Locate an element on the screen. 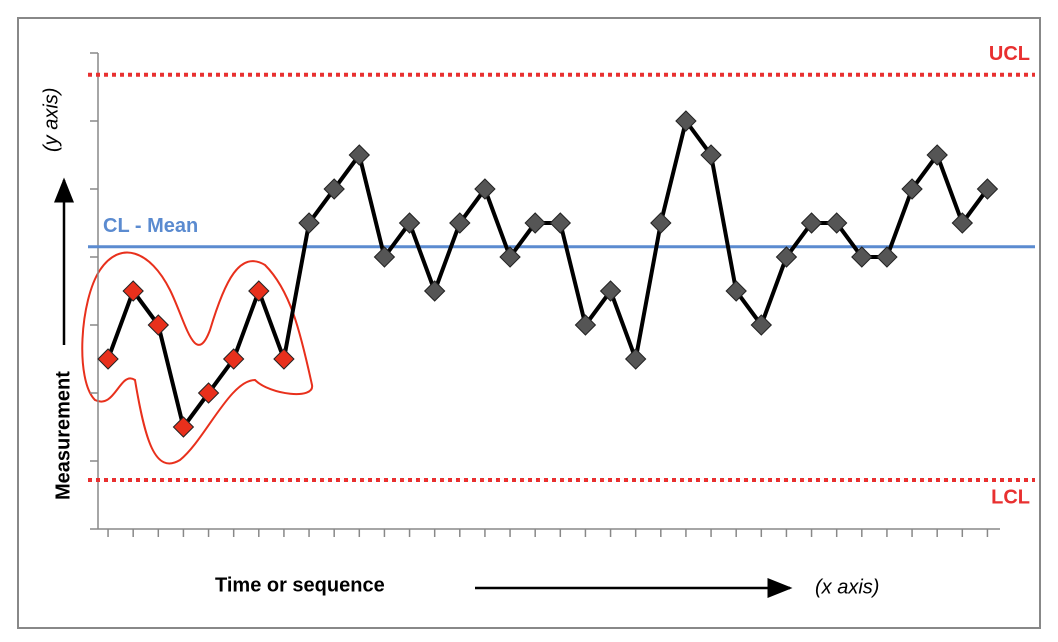 Image resolution: width=1058 pixels, height=642 pixels. x-axis-label: Time or sequence is located at coordinates (300, 585).